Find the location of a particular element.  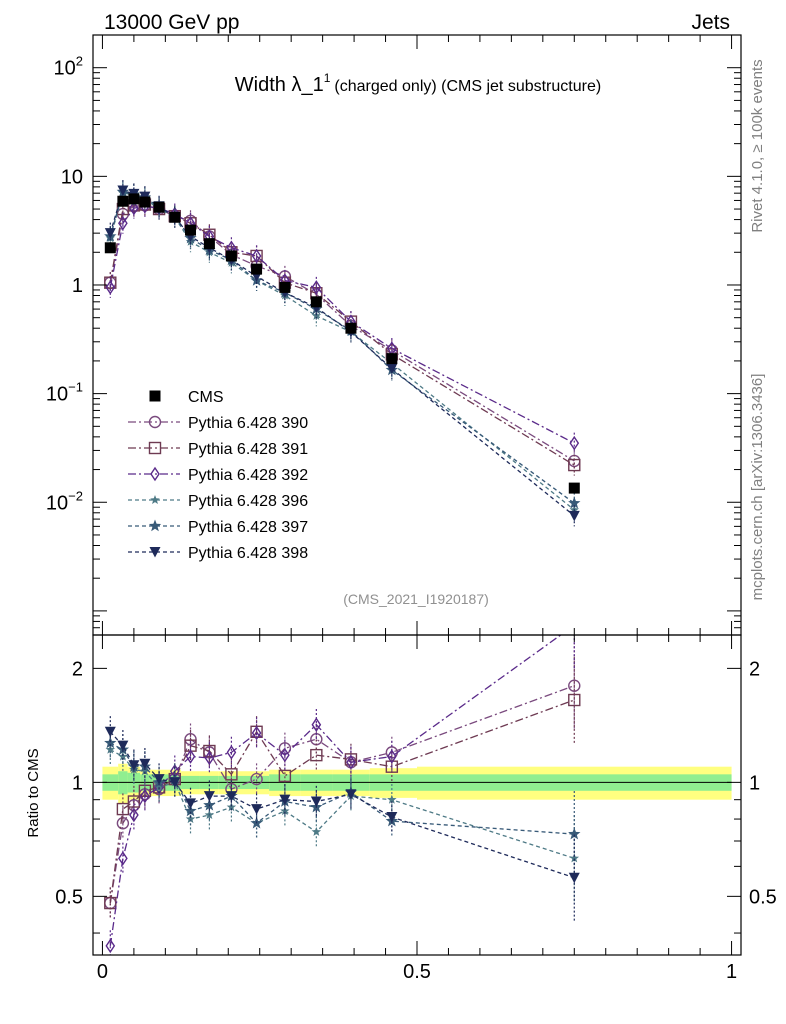

ratio-y-tick-label-right: 1 is located at coordinates (754, 783).